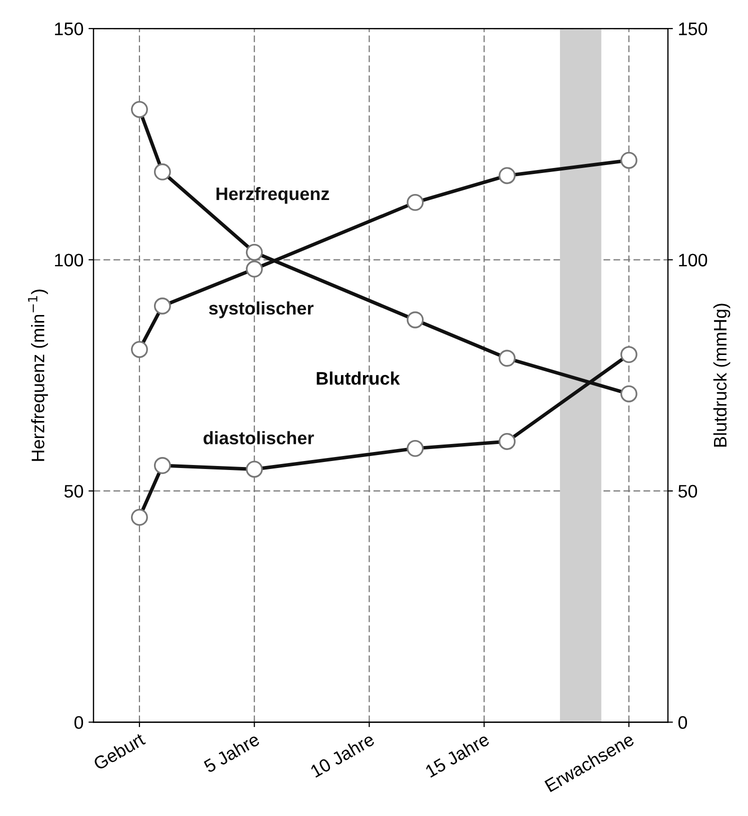  What do you see at coordinates (693, 29) in the screenshot?
I see `y2-tick-label: 150` at bounding box center [693, 29].